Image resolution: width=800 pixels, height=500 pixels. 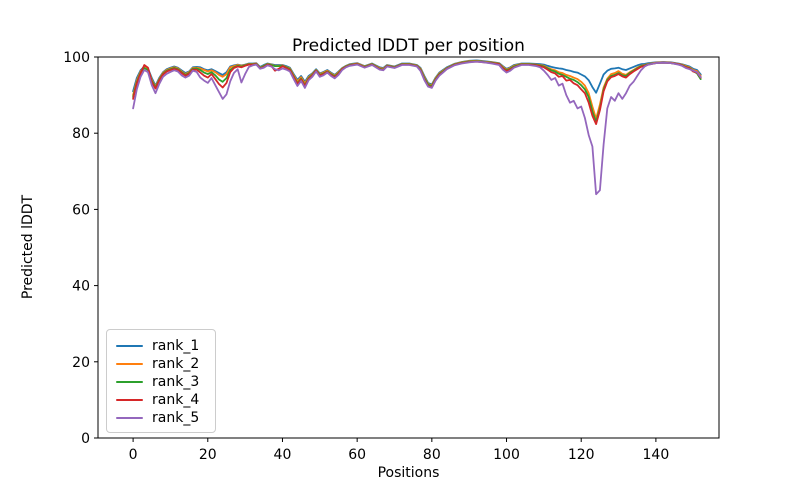 What do you see at coordinates (176, 382) in the screenshot?
I see `legend-label: rank_3` at bounding box center [176, 382].